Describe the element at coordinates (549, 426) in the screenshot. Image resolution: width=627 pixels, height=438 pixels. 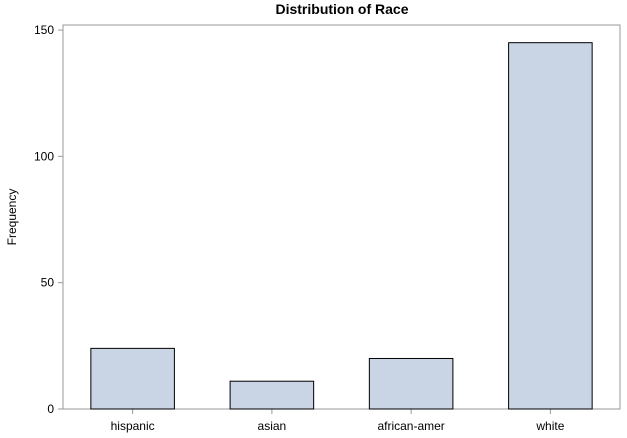
I see `x-tick-label: white` at that location.